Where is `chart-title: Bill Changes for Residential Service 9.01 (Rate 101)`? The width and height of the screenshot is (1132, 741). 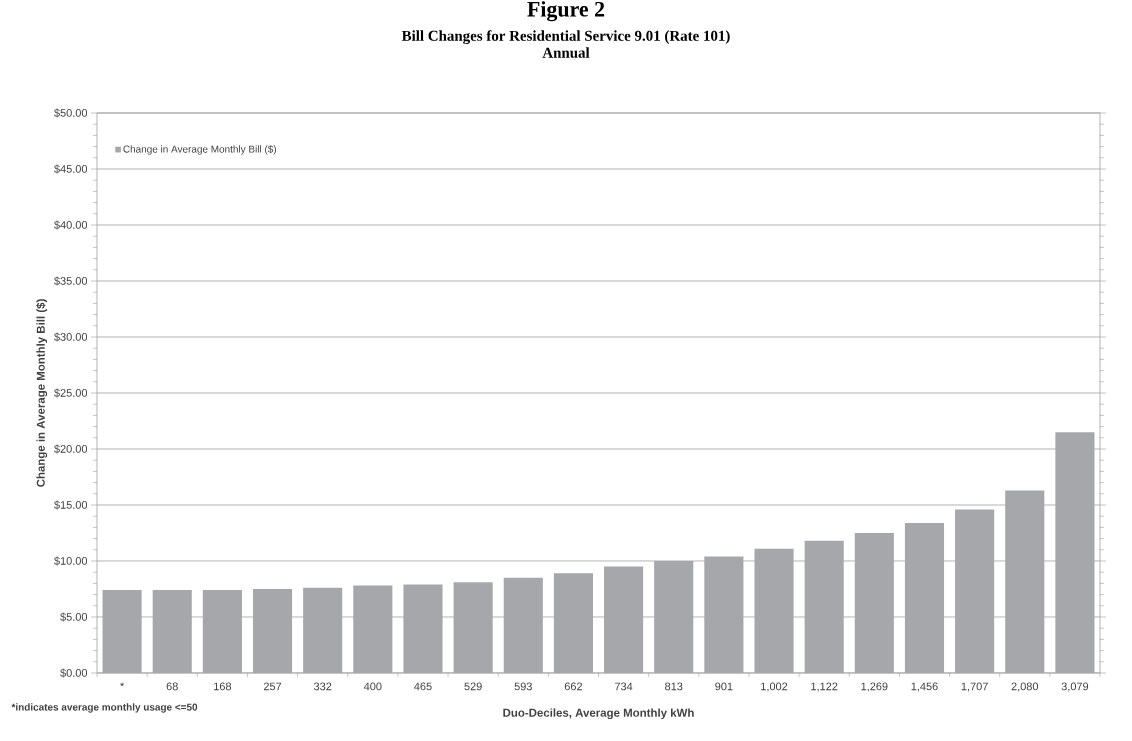
chart-title: Bill Changes for Residential Service 9.01 (Rate 101) is located at coordinates (565, 37).